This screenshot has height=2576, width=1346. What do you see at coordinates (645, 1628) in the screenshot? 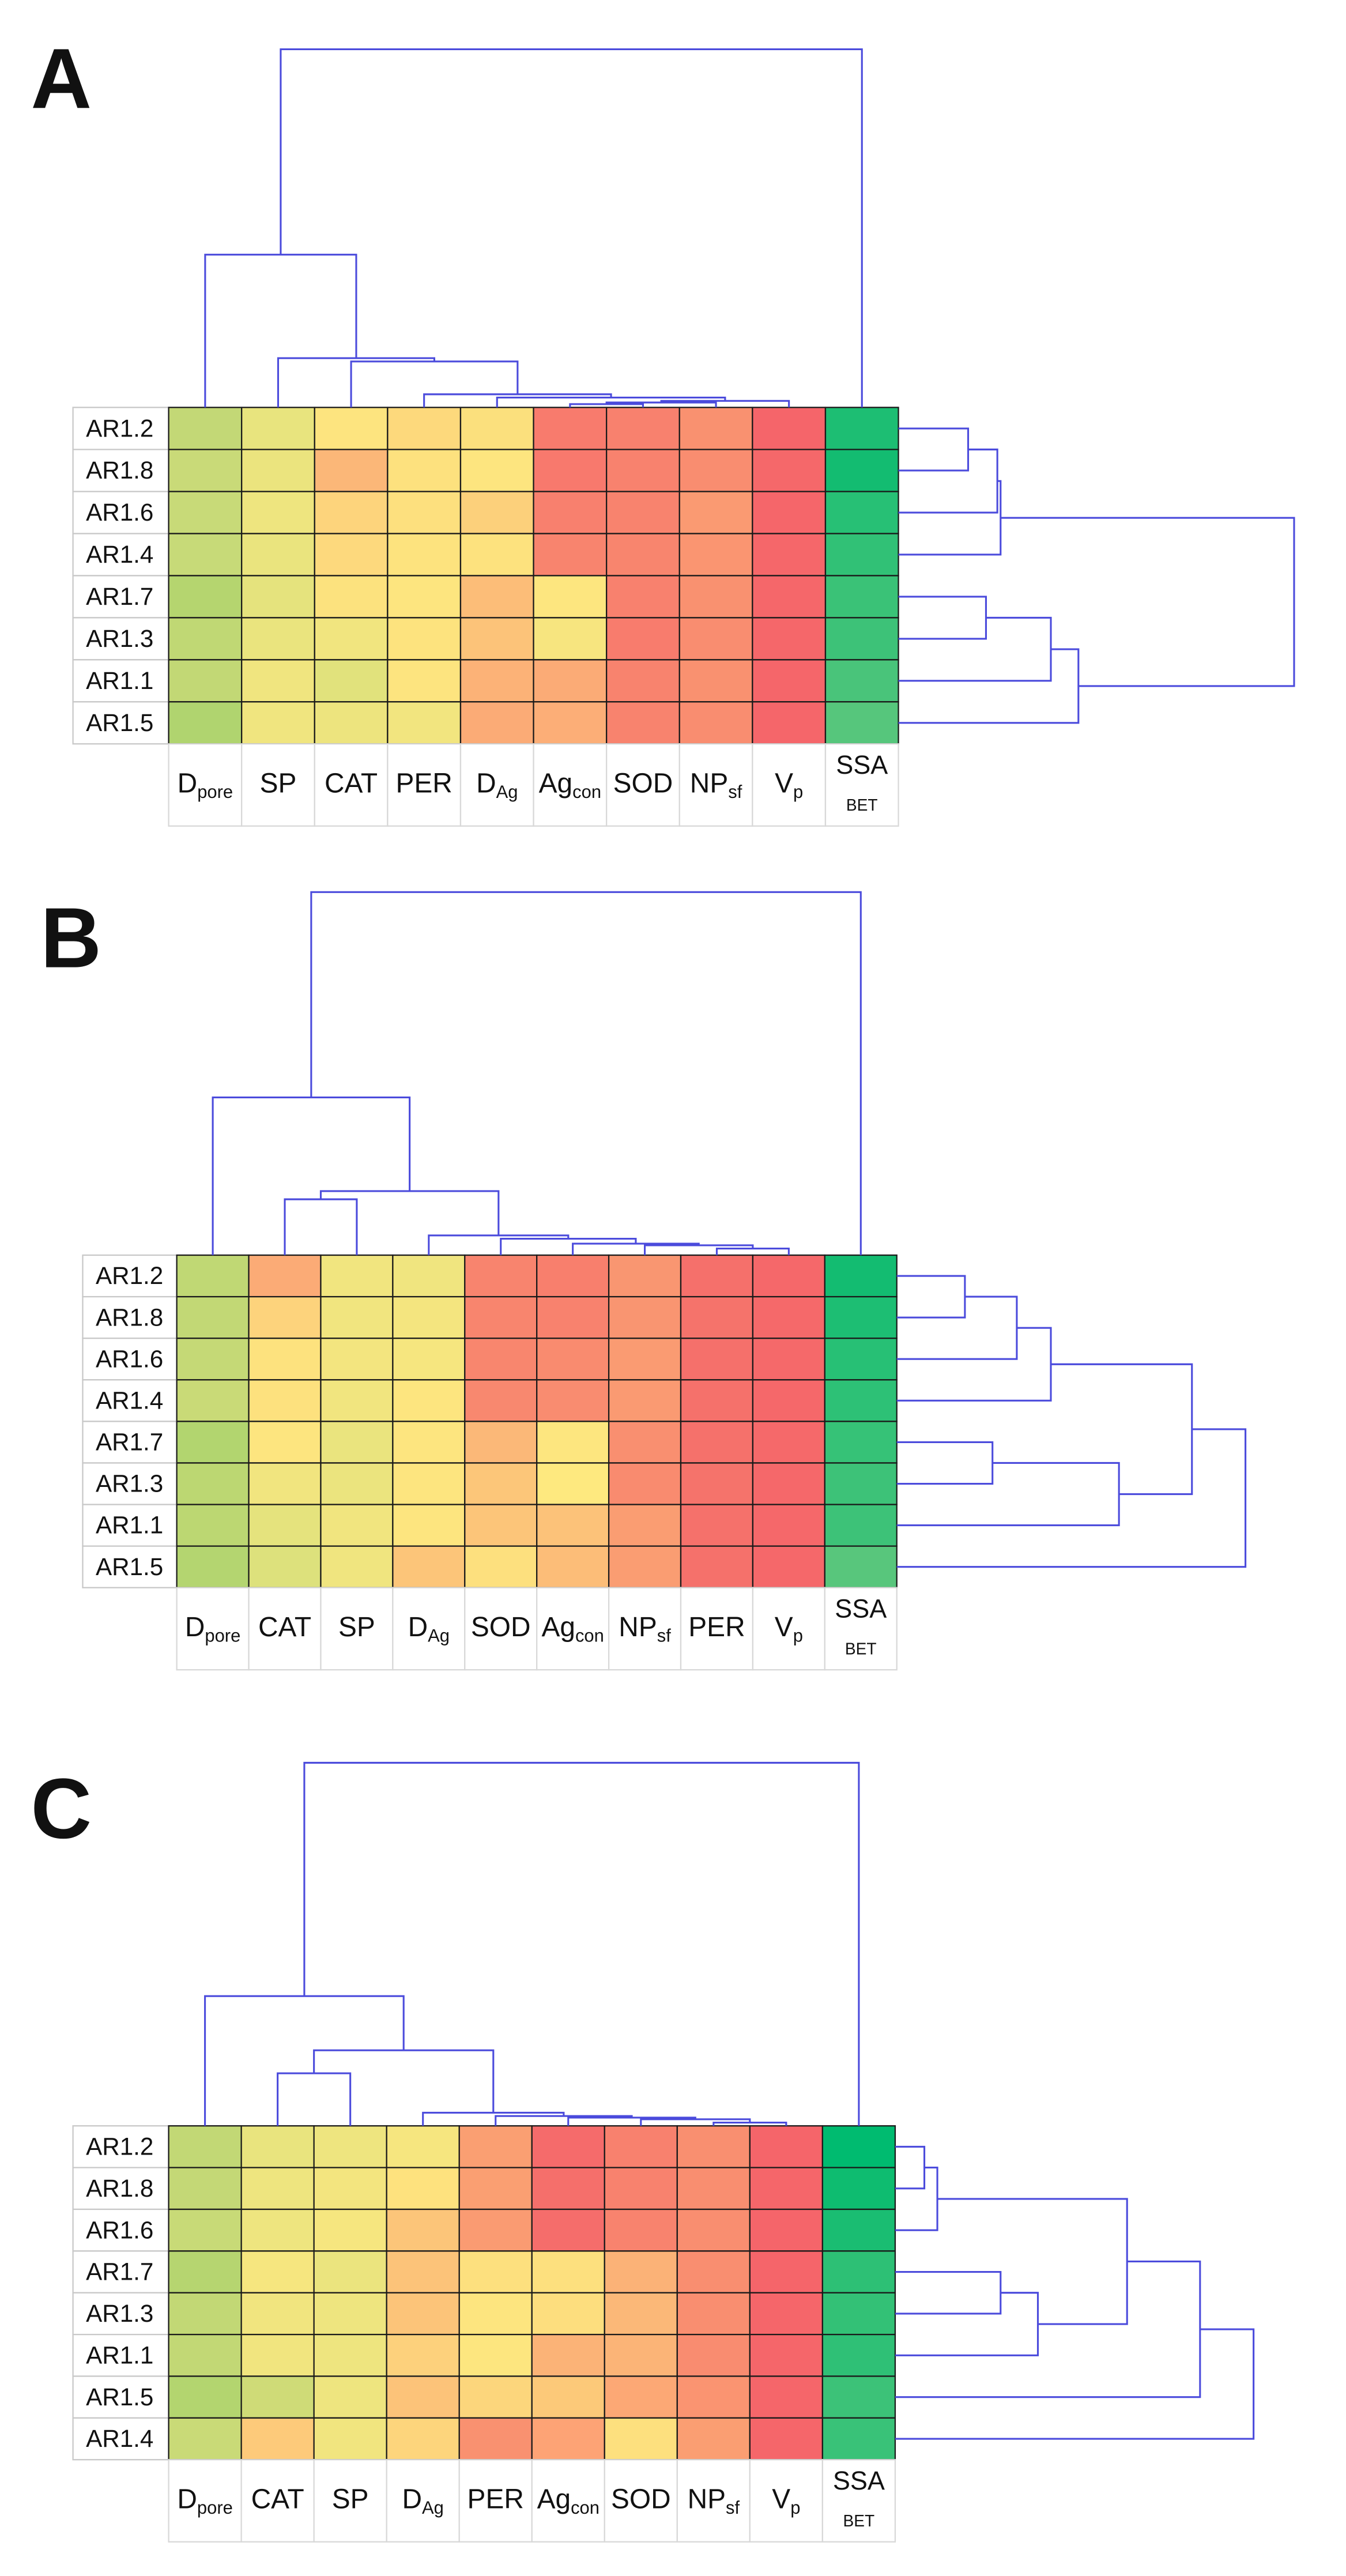
I see `column-label: NPsf` at bounding box center [645, 1628].